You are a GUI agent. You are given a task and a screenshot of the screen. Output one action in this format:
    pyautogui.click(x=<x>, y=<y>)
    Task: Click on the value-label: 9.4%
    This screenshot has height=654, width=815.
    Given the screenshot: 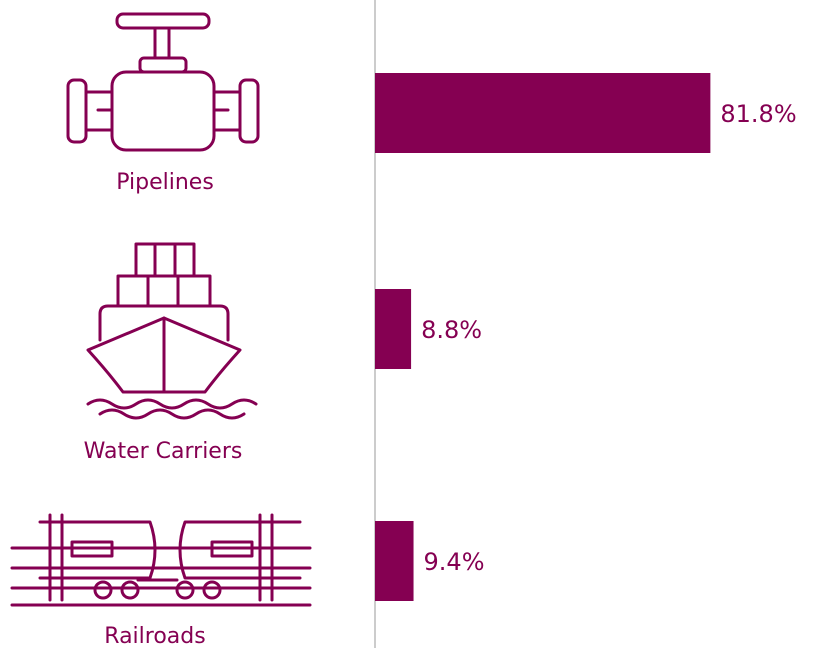 What is the action you would take?
    pyautogui.click(x=454, y=562)
    